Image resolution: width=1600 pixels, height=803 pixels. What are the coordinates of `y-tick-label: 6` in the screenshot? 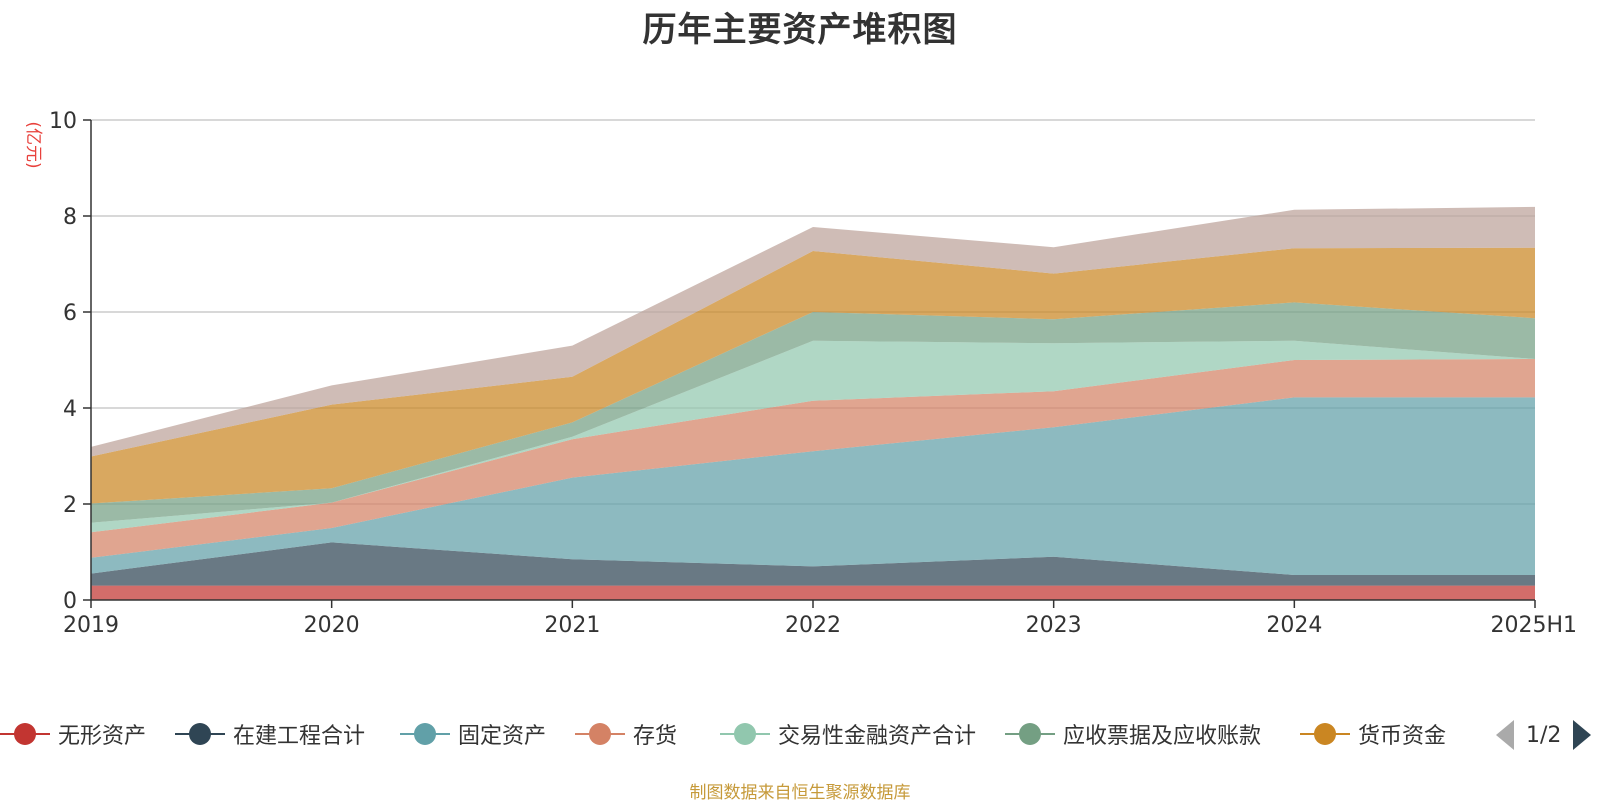 It's located at (70, 313).